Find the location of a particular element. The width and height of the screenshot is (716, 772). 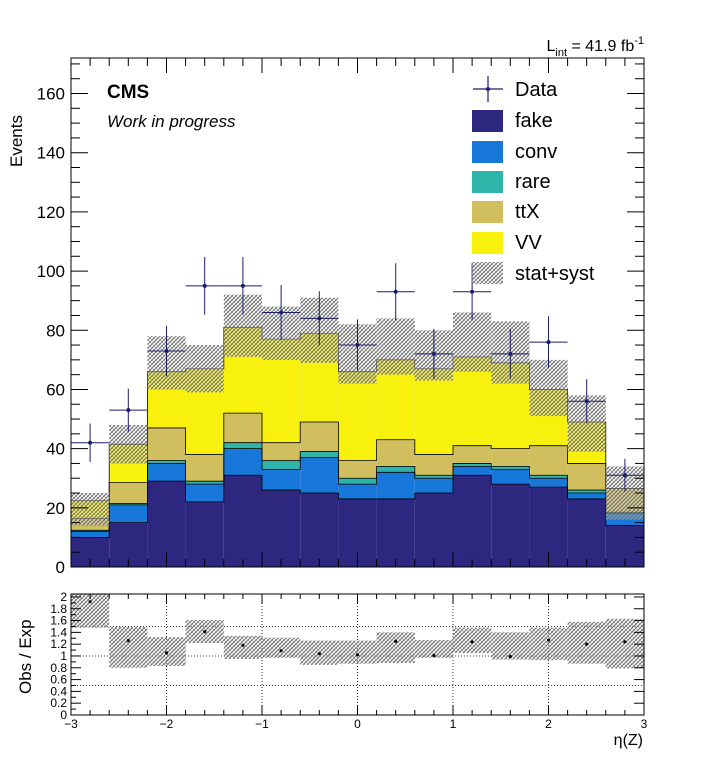

ratio-uncertainty-band is located at coordinates (357, 631).